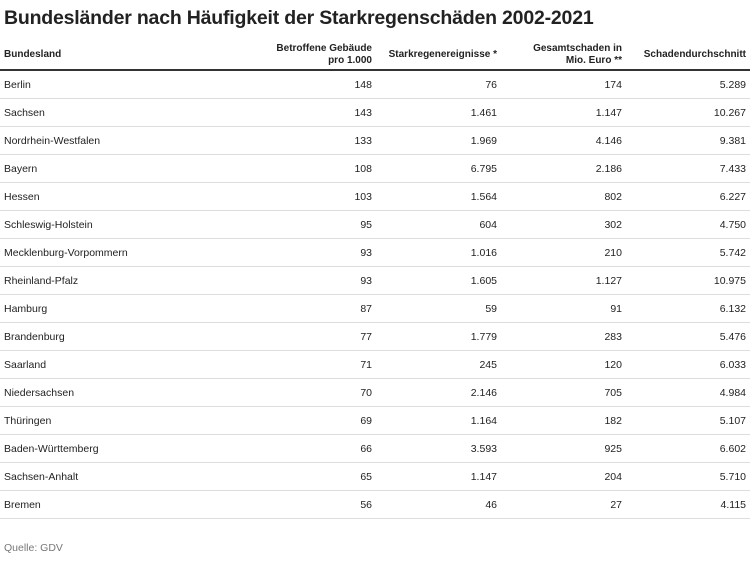 Image resolution: width=750 pixels, height=563 pixels. I want to click on table-row: Sachsen-Anhalt 65 1.147 204 5.710, so click(375, 476).